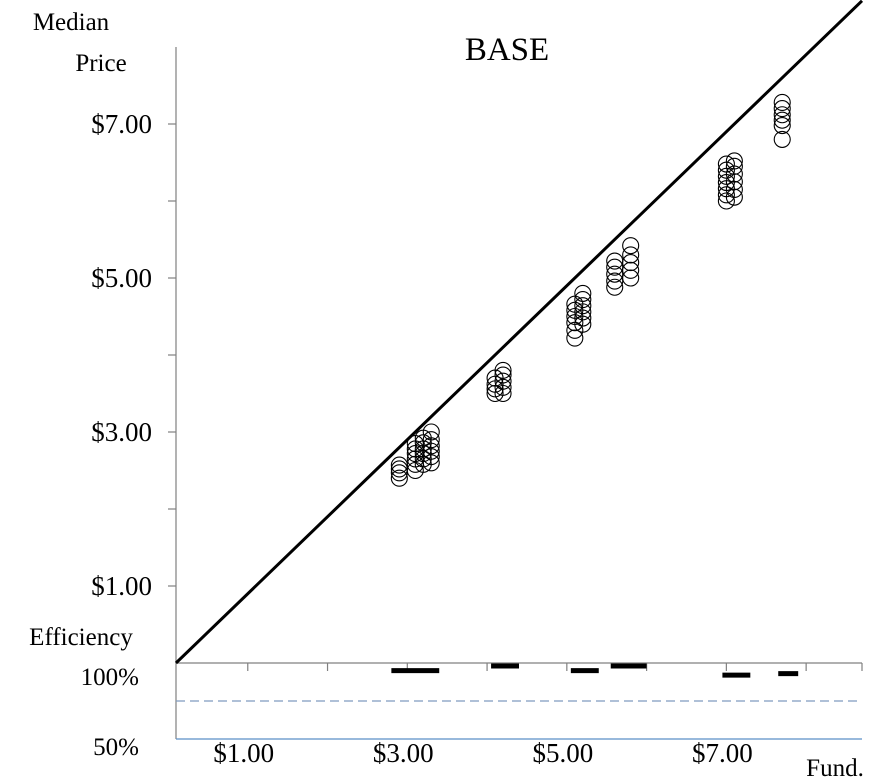  What do you see at coordinates (121, 432) in the screenshot?
I see `y-tick-label: $3.00` at bounding box center [121, 432].